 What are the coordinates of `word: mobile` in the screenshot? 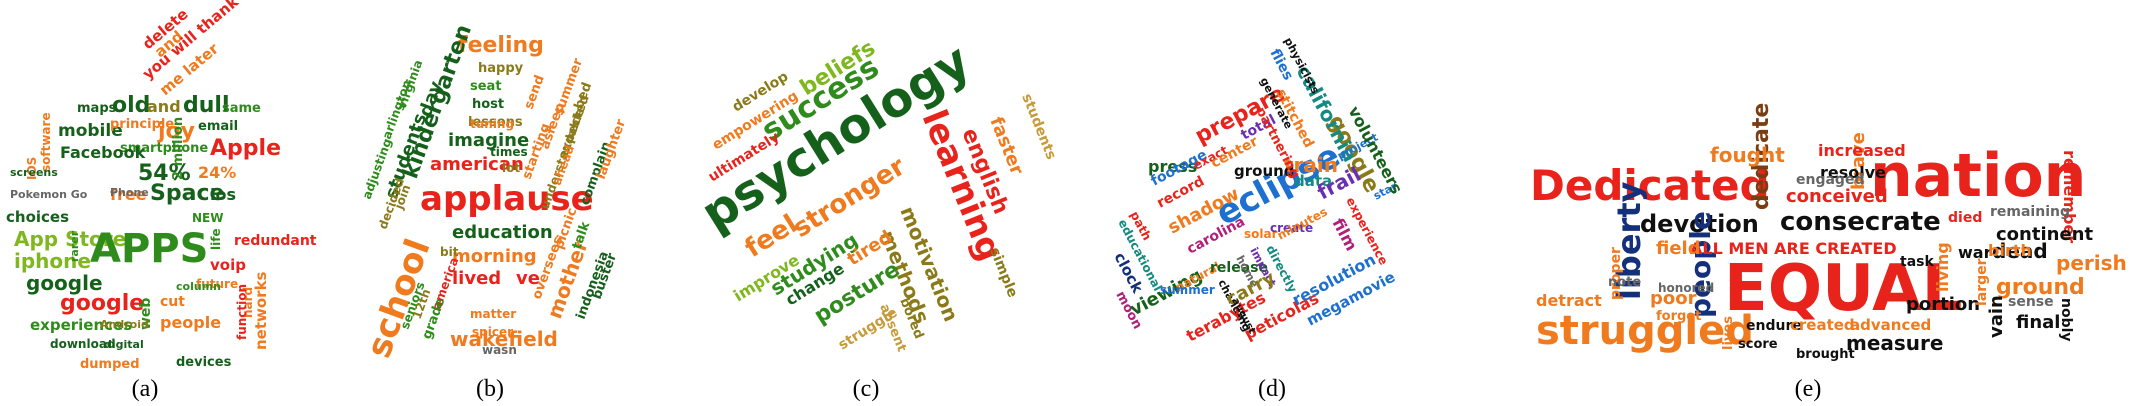 It's located at (90, 131).